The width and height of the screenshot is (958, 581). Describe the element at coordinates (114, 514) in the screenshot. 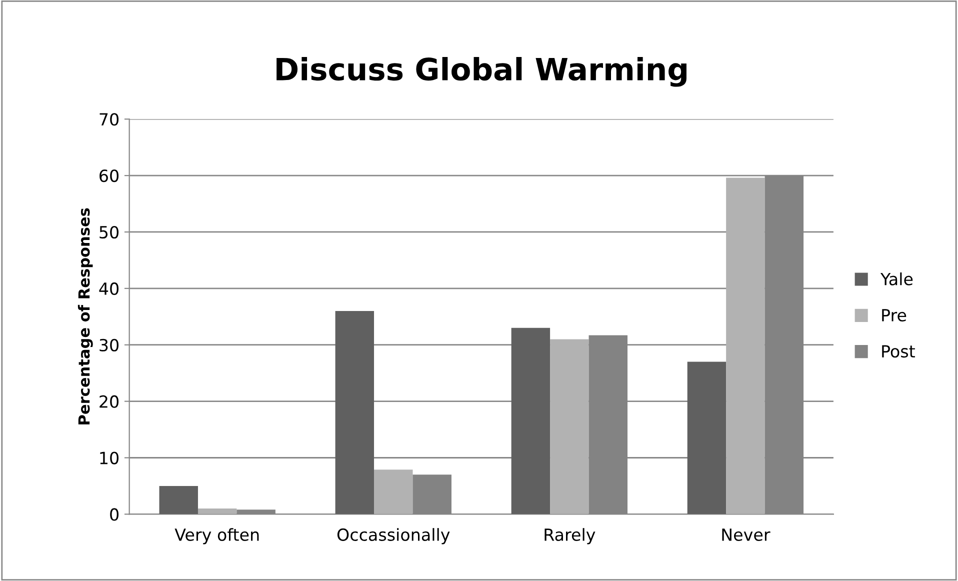

I see `y-tick-label: 0` at that location.